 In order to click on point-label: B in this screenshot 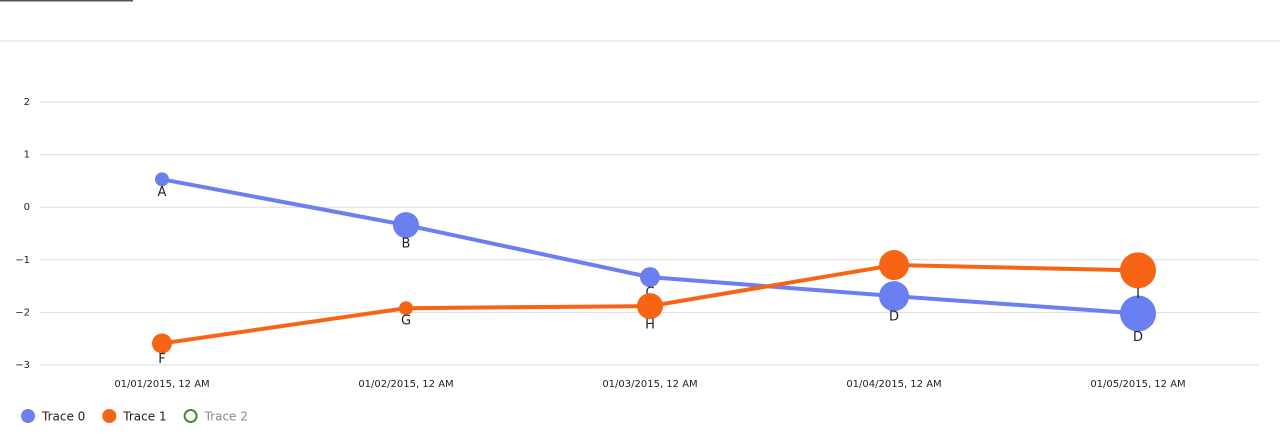, I will do `click(406, 244)`.